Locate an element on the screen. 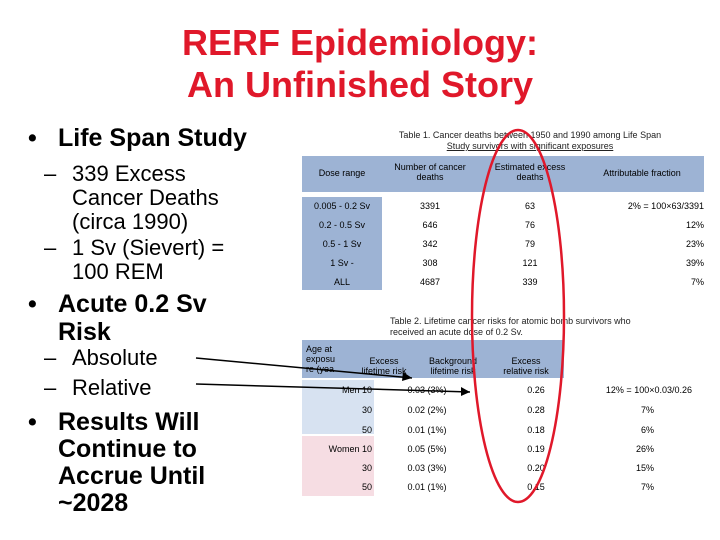 The width and height of the screenshot is (720, 540). red-highlight-circle is located at coordinates (518, 316).